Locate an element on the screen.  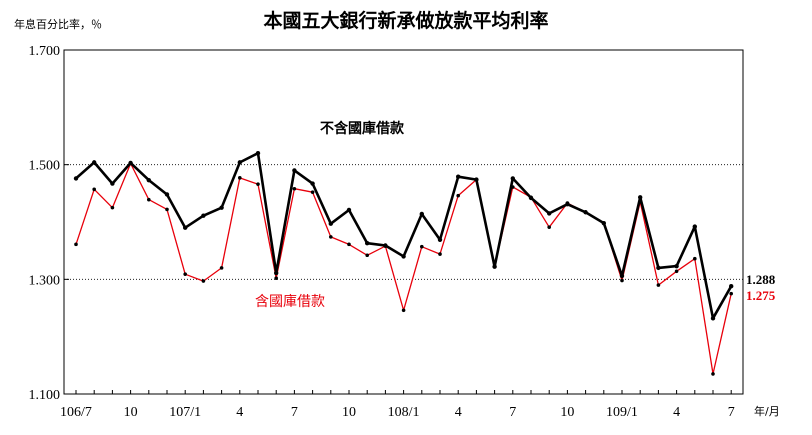
y-tick-label: 1.700 is located at coordinates (45, 51).